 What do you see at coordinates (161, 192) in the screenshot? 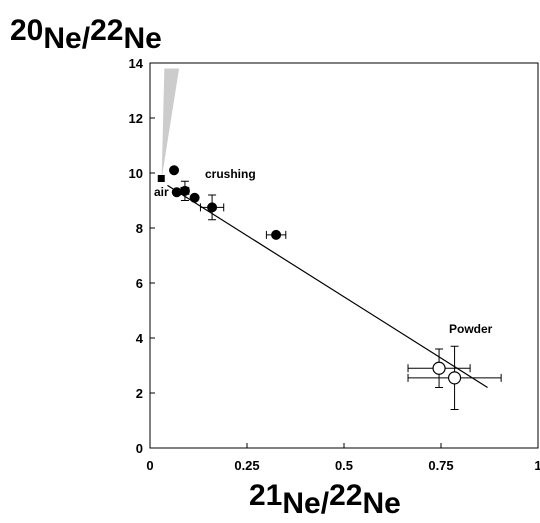
I see `annotation-air: air` at bounding box center [161, 192].